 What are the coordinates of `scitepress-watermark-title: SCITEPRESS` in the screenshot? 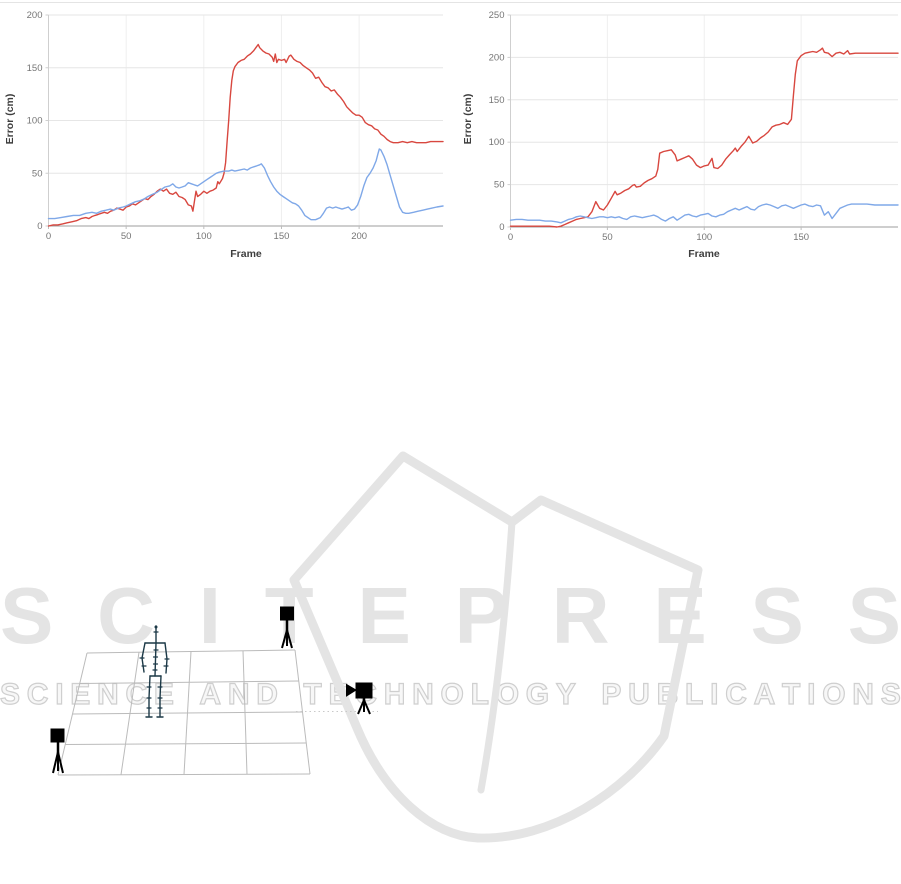 It's located at (450, 615).